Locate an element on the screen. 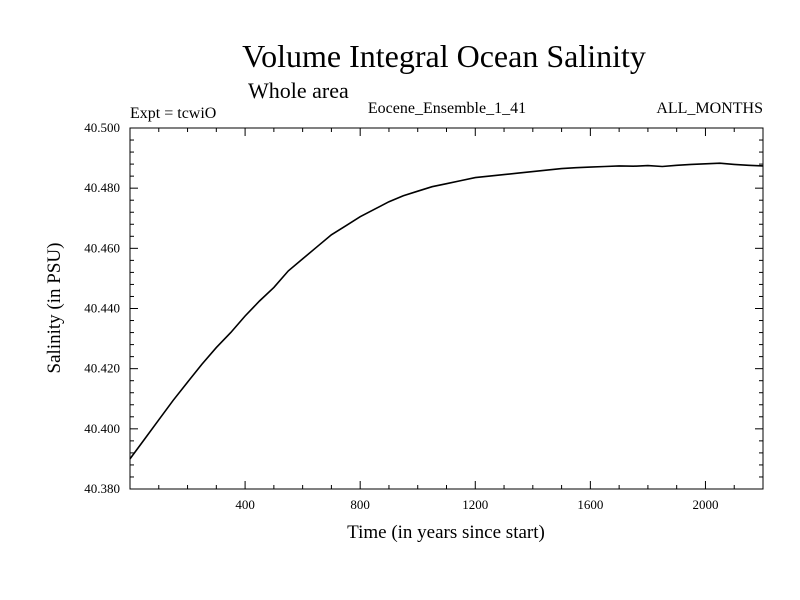  x-tick-label: 1200 is located at coordinates (475, 504).